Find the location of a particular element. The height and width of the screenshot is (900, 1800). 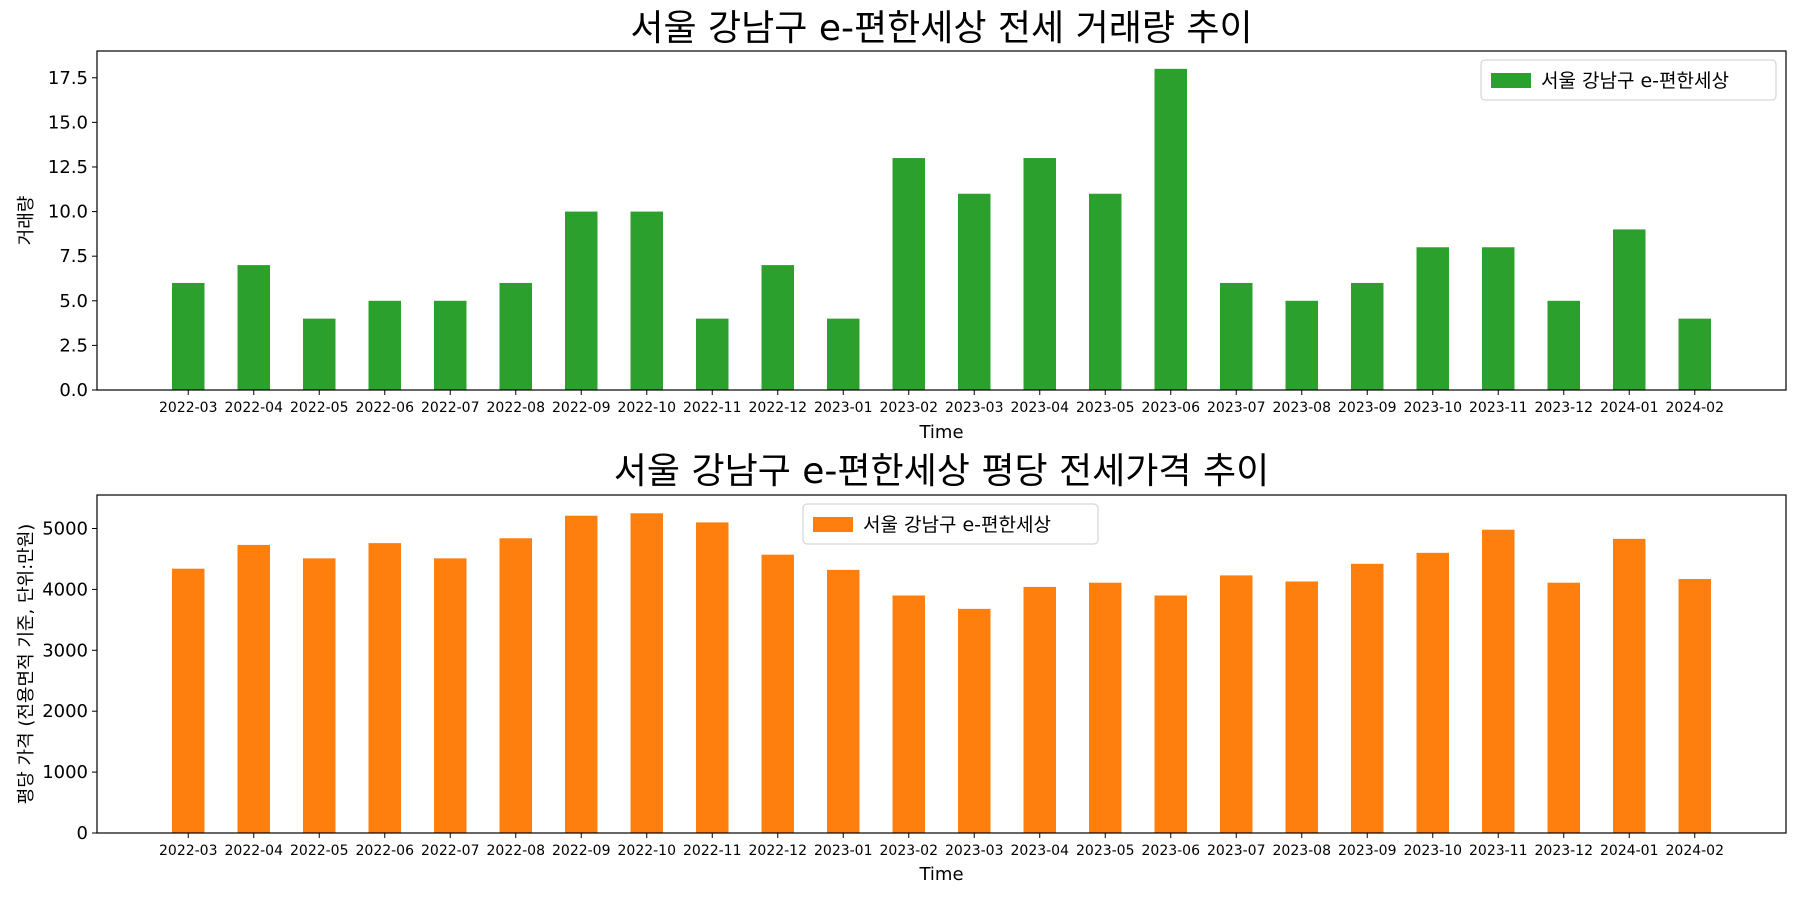

volume-y-tick-label: 12.5 is located at coordinates (68, 167).